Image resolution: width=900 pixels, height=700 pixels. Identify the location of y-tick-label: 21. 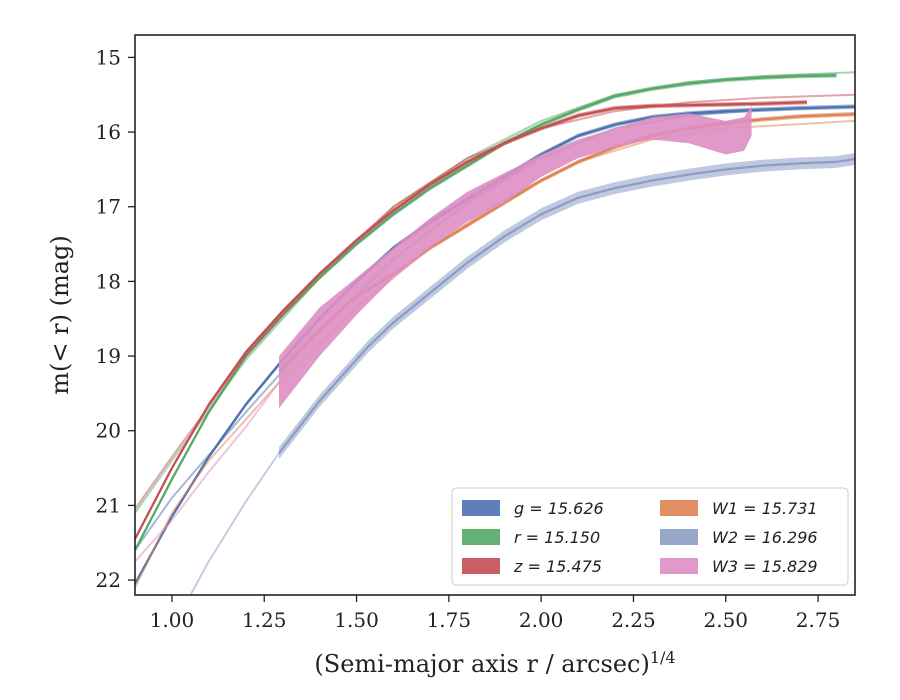
(108, 505).